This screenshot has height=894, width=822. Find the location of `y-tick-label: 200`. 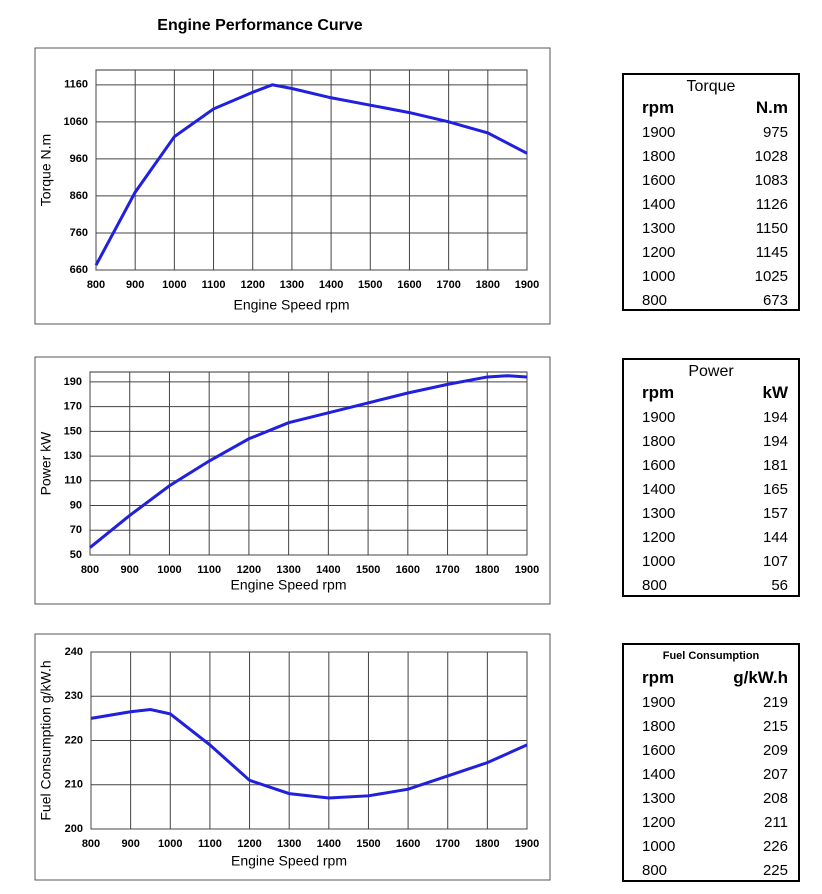

y-tick-label: 200 is located at coordinates (74, 829).